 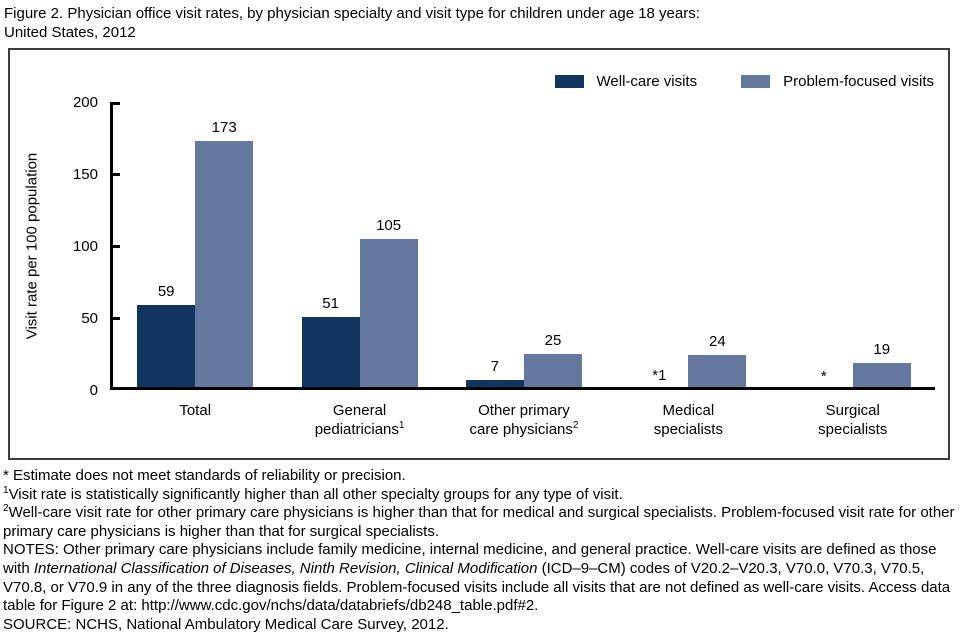 I want to click on bar-col: 25, so click(x=552, y=246).